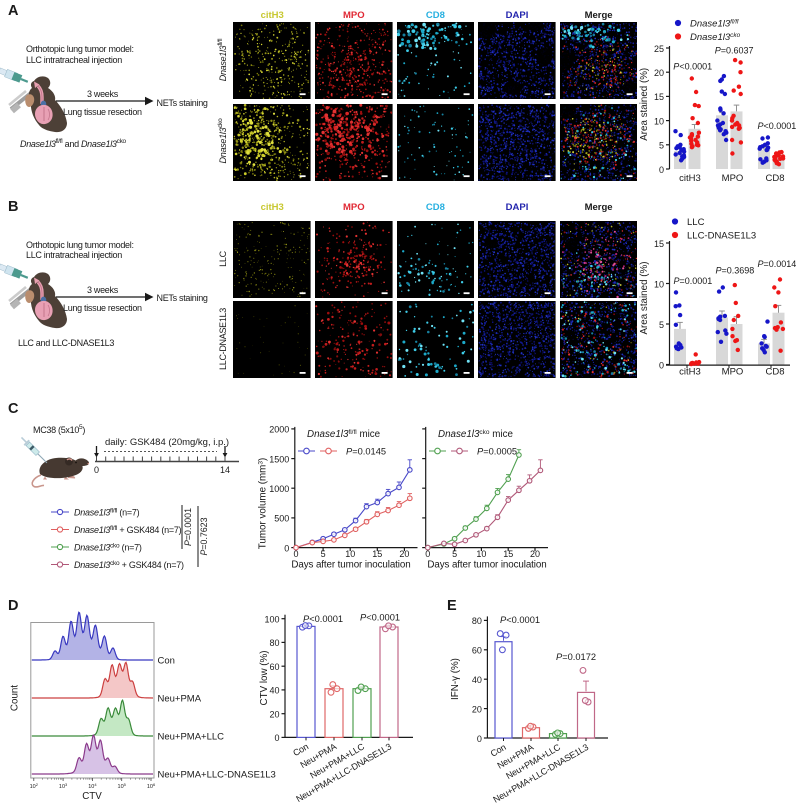 Image resolution: width=799 pixels, height=810 pixels. I want to click on svg-text: Neu+PMA+LLC, so click(191, 737).